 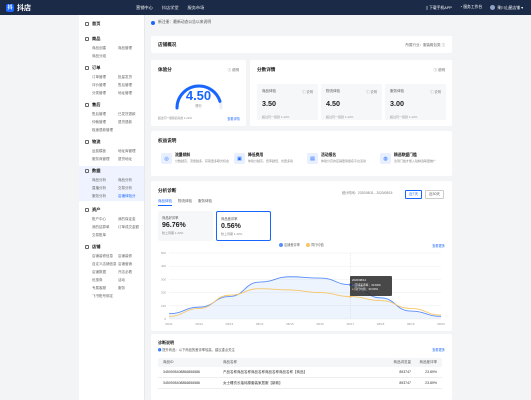 What do you see at coordinates (281, 245) in the screenshot?
I see `legend-dot` at bounding box center [281, 245].